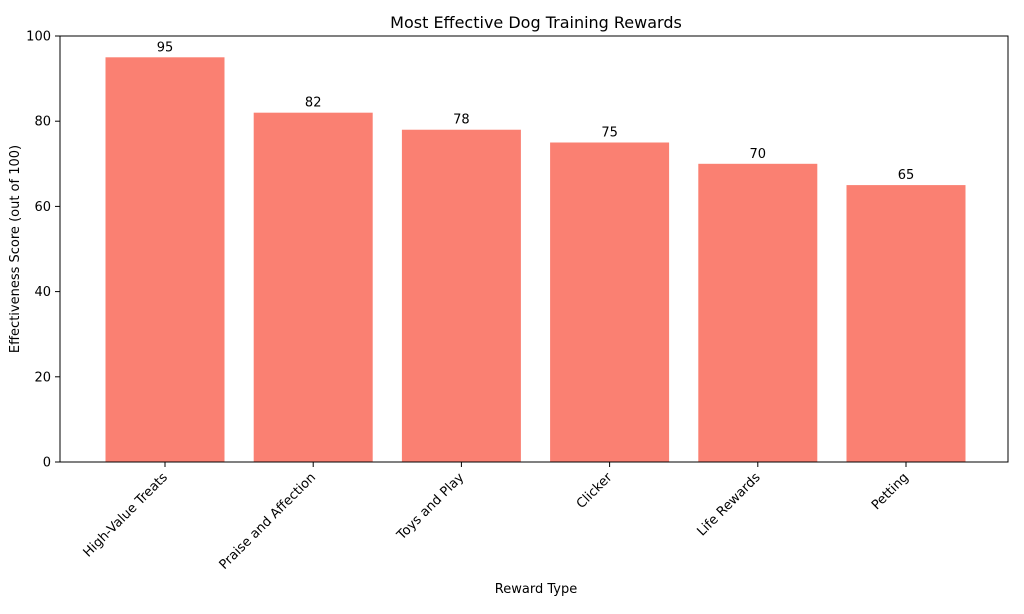  I want to click on x-tick-label: Petting, so click(890, 491).